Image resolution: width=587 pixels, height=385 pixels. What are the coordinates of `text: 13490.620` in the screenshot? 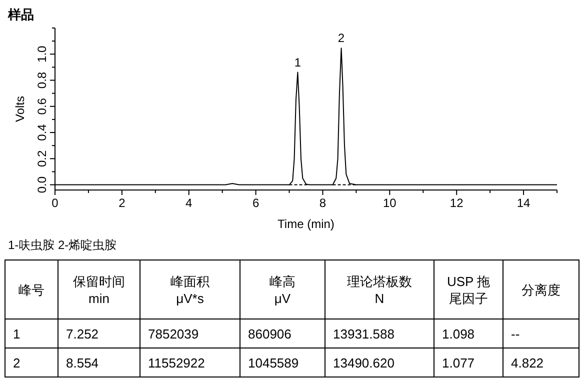 It's located at (363, 363).